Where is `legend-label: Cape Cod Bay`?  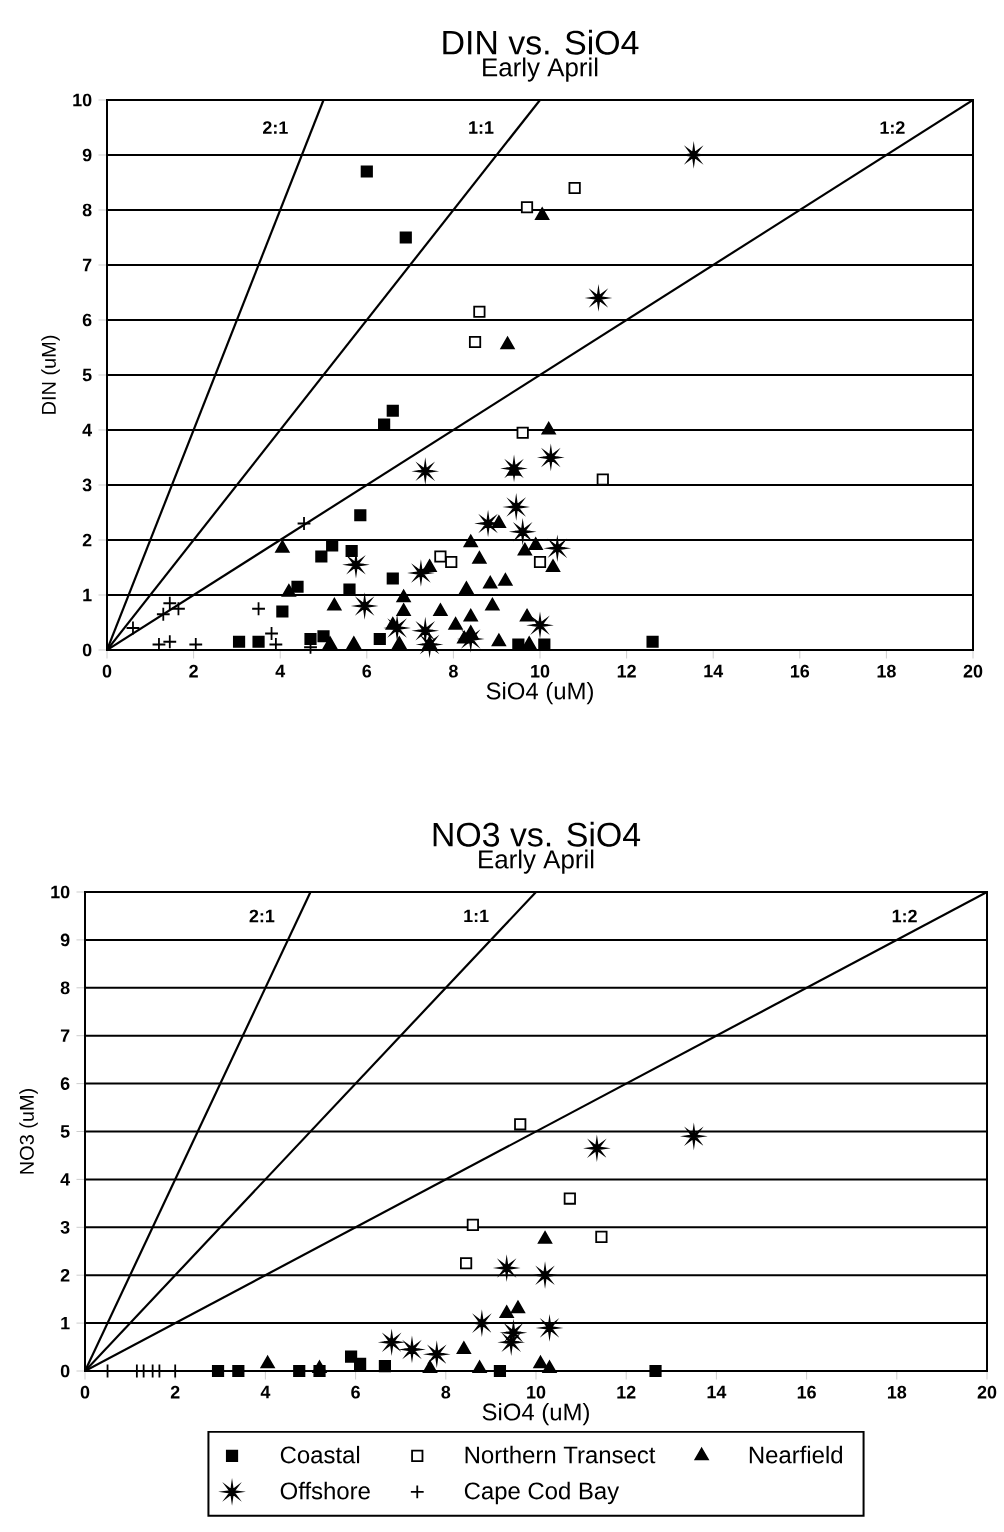
legend-label: Cape Cod Bay is located at coordinates (542, 1493).